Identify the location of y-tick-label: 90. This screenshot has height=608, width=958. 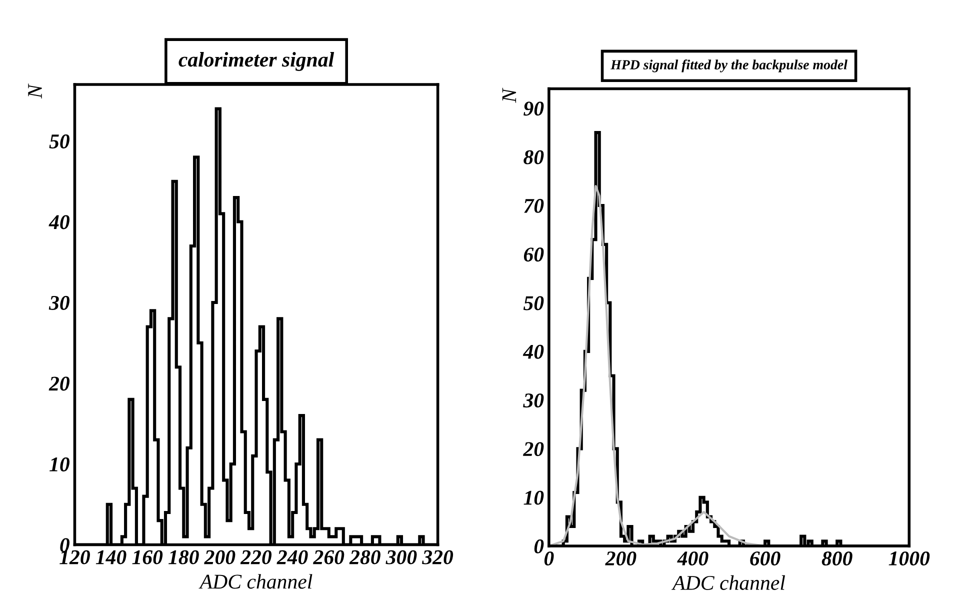
(534, 109).